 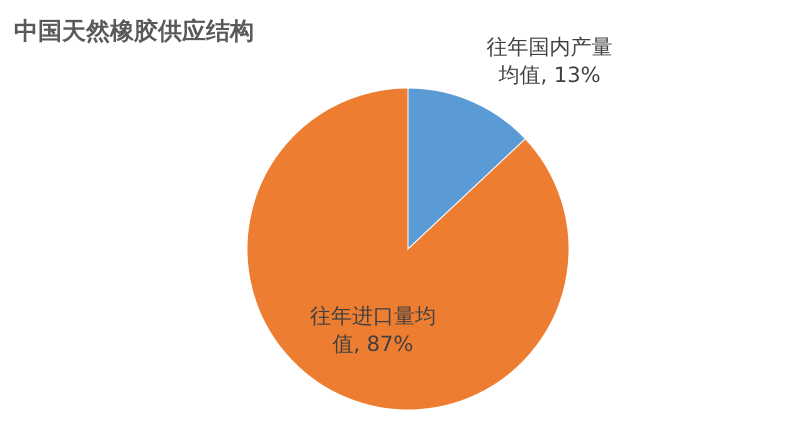 What do you see at coordinates (550, 62) in the screenshot?
I see `slice-label: 往年国内产量均值, 13%` at bounding box center [550, 62].